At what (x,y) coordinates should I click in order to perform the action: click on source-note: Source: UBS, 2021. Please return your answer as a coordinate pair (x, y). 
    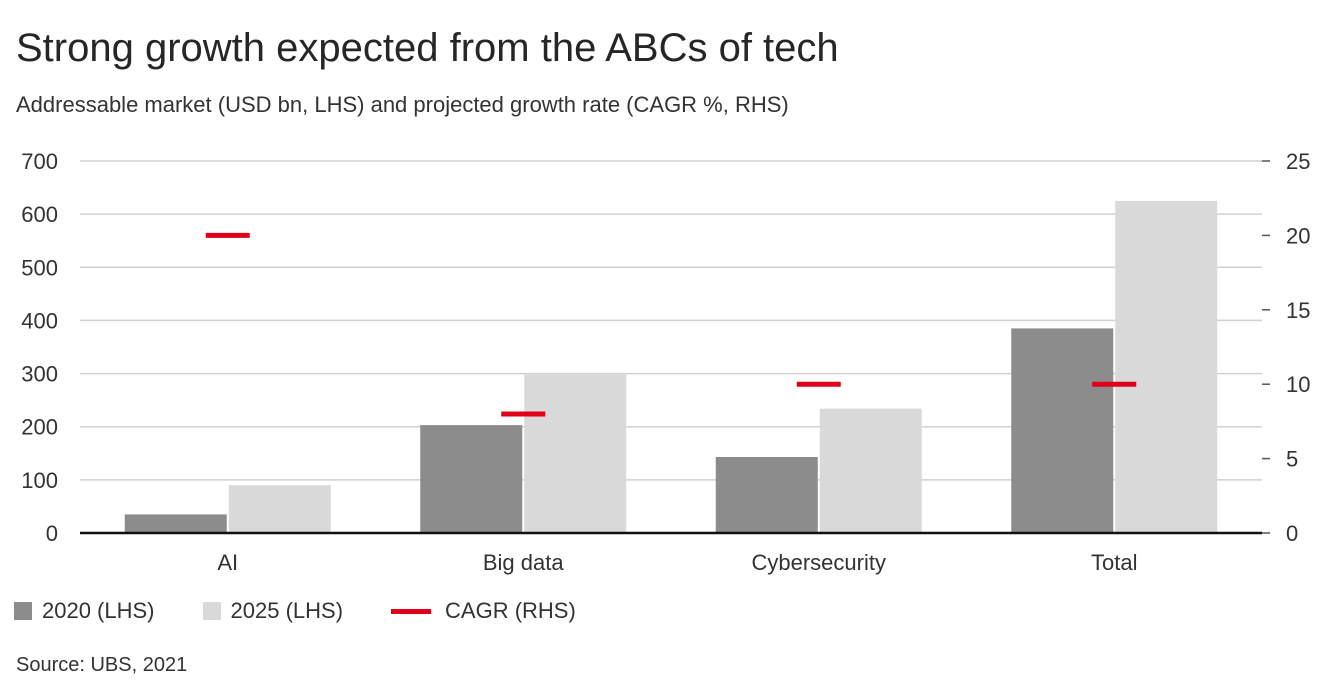
    Looking at the image, I should click on (102, 665).